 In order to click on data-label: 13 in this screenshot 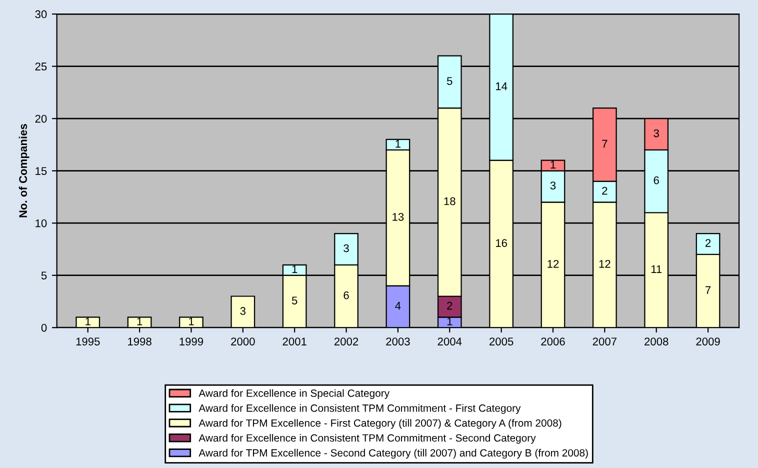, I will do `click(398, 216)`.